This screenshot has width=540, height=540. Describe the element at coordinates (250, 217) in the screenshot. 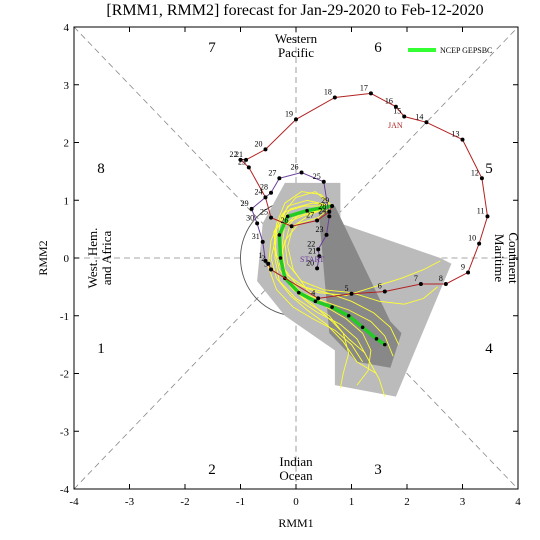

I see `dec-label-30: 30` at that location.